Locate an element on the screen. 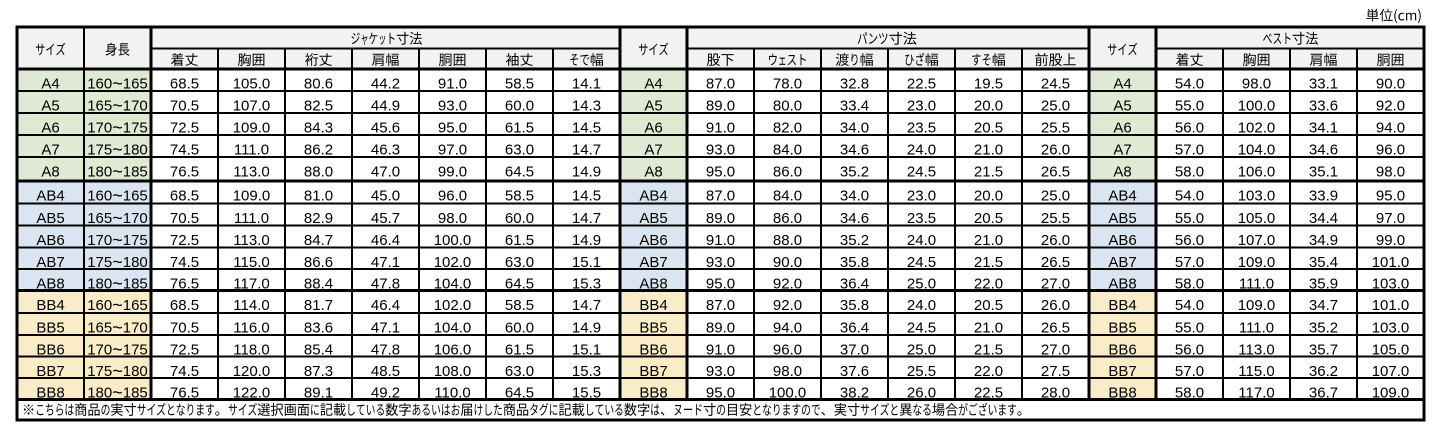 The width and height of the screenshot is (1439, 439). svg-text: 170~175 is located at coordinates (117, 128).